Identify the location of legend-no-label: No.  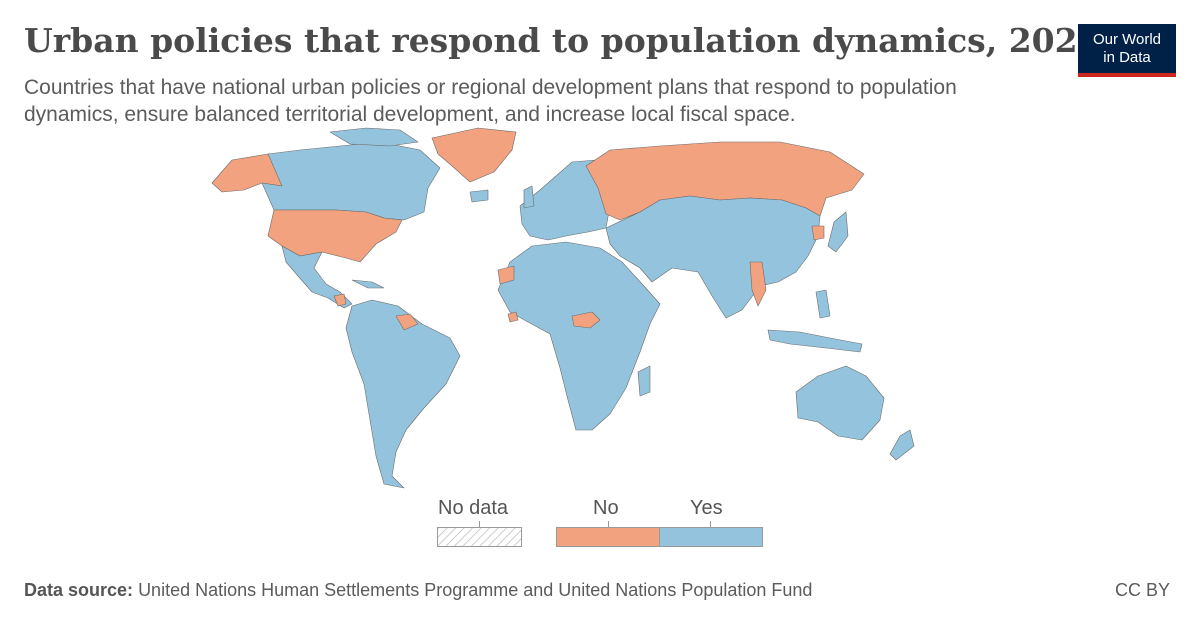
(606, 508).